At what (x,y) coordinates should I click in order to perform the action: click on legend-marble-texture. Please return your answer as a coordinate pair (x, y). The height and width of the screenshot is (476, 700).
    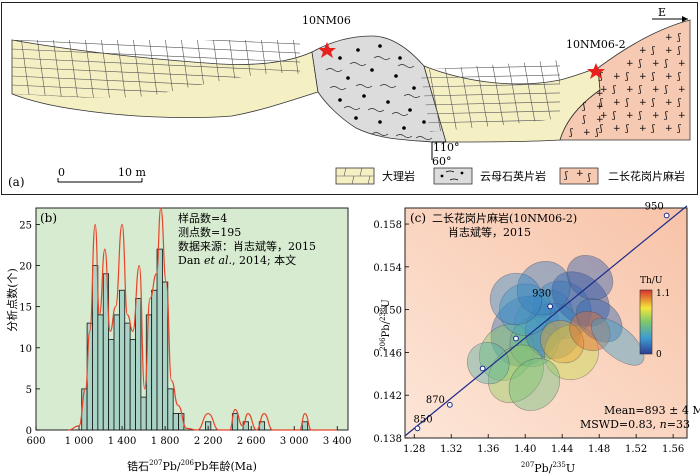
    Looking at the image, I should click on (355, 176).